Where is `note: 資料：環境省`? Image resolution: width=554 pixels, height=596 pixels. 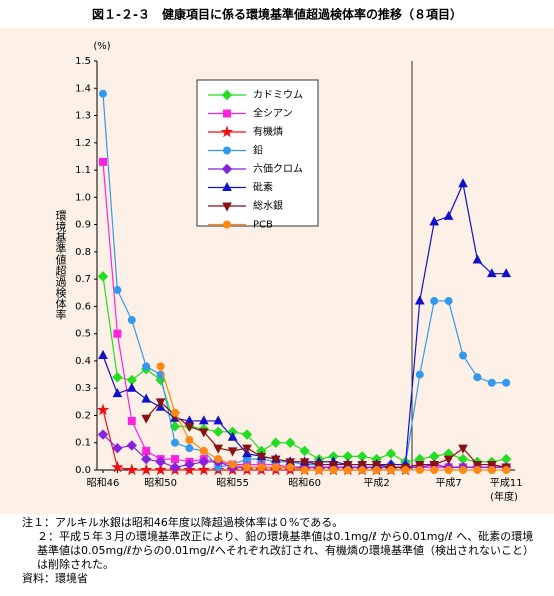
note: 資料：環境省 is located at coordinates (55, 578).